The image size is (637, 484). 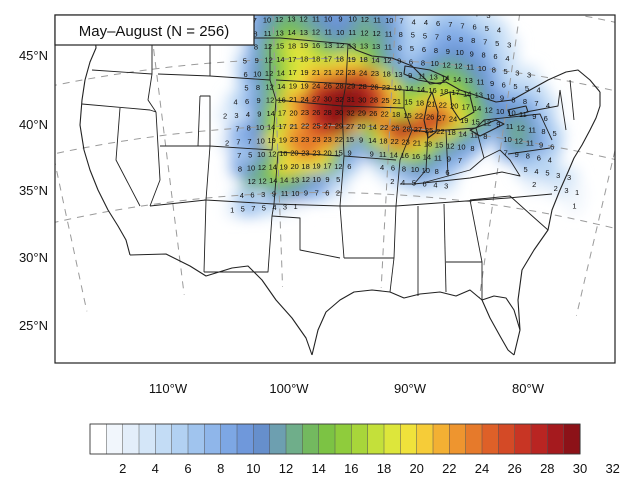 What do you see at coordinates (495, 56) in the screenshot?
I see `grid-count: 6` at bounding box center [495, 56].